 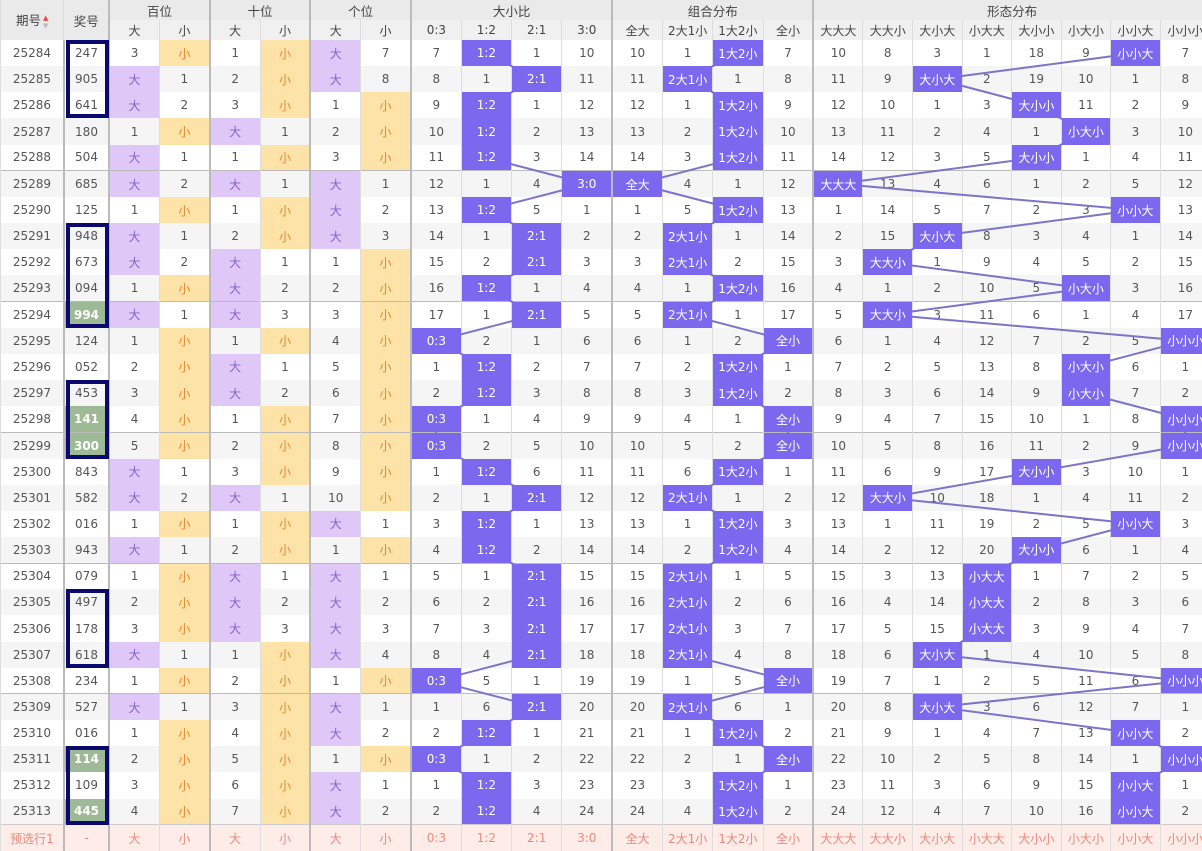 I want to click on omission-cell: 15, so click(x=986, y=419).